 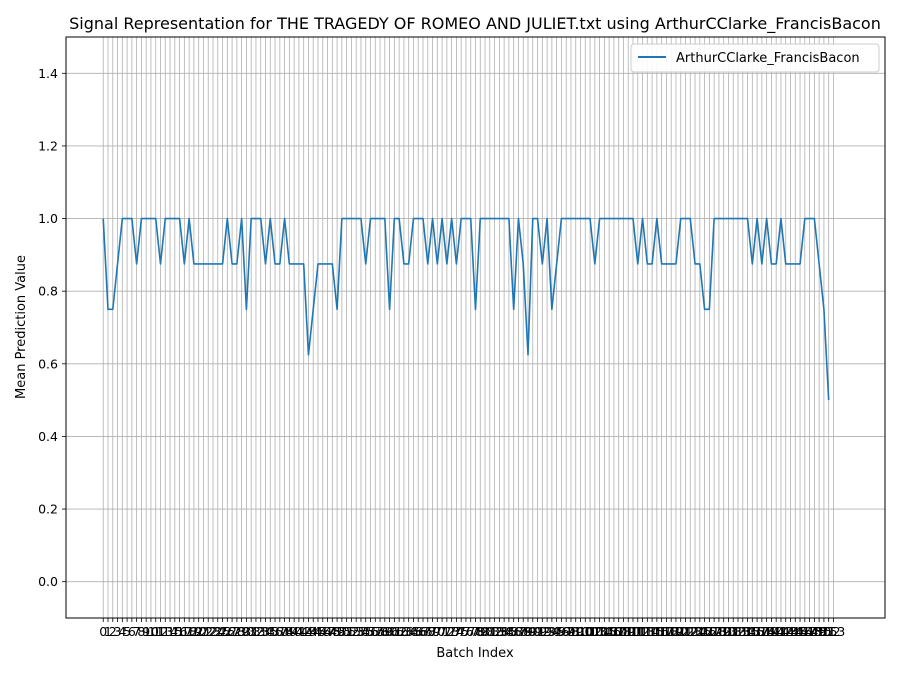 What do you see at coordinates (595, 631) in the screenshot?
I see `x-tick-label: 103` at bounding box center [595, 631].